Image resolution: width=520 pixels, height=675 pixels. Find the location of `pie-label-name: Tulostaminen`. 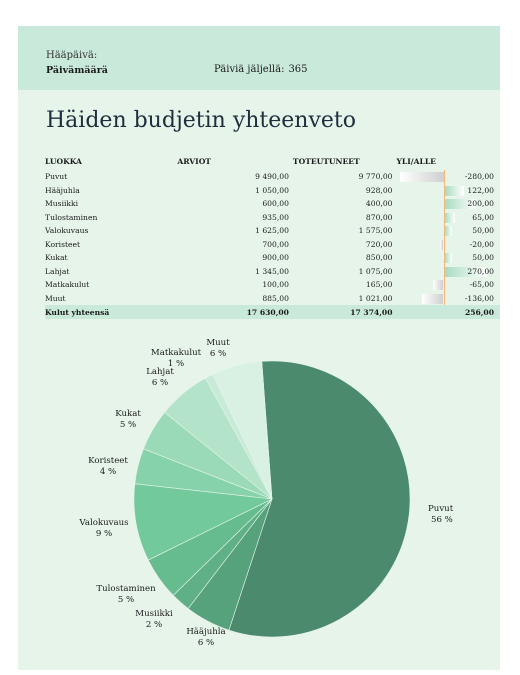

pie-label-name: Tulostaminen is located at coordinates (126, 589).